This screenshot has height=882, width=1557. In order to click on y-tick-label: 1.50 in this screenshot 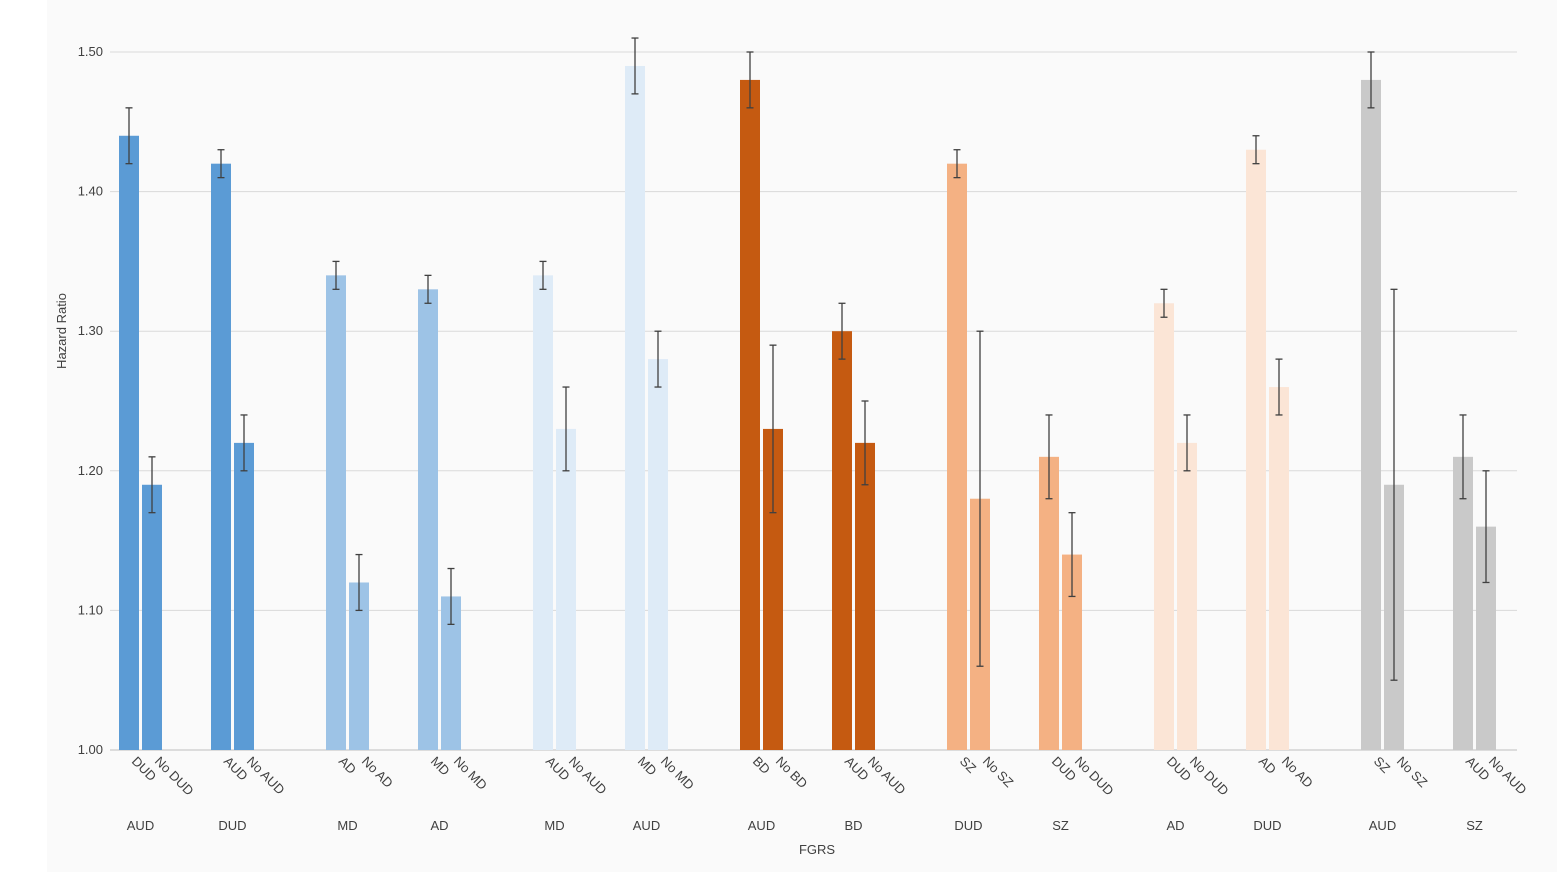, I will do `click(90, 51)`.